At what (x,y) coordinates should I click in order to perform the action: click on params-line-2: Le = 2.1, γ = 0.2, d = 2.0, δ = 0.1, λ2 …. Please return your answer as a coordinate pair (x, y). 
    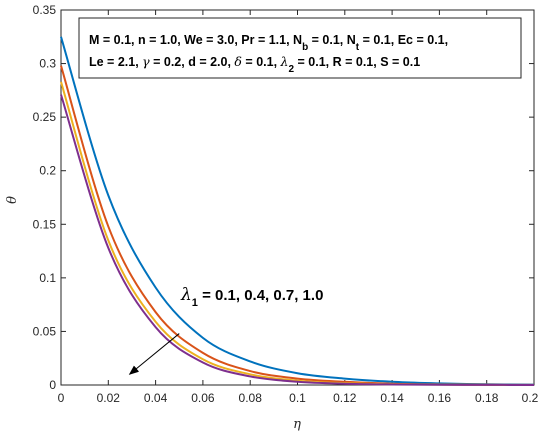
    Looking at the image, I should click on (254, 64).